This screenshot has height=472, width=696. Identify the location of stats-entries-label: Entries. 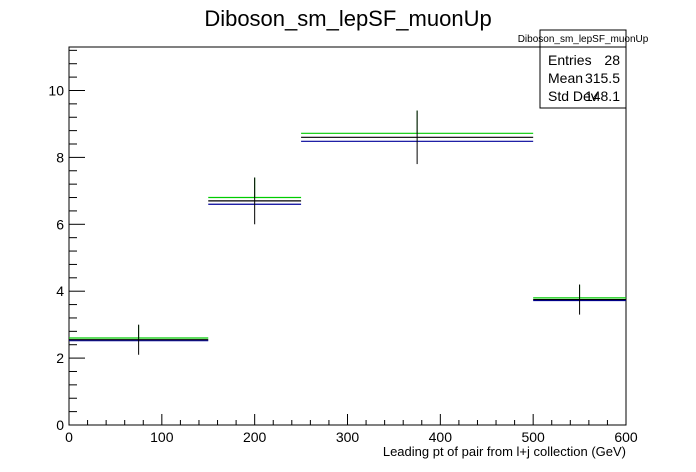
(570, 60).